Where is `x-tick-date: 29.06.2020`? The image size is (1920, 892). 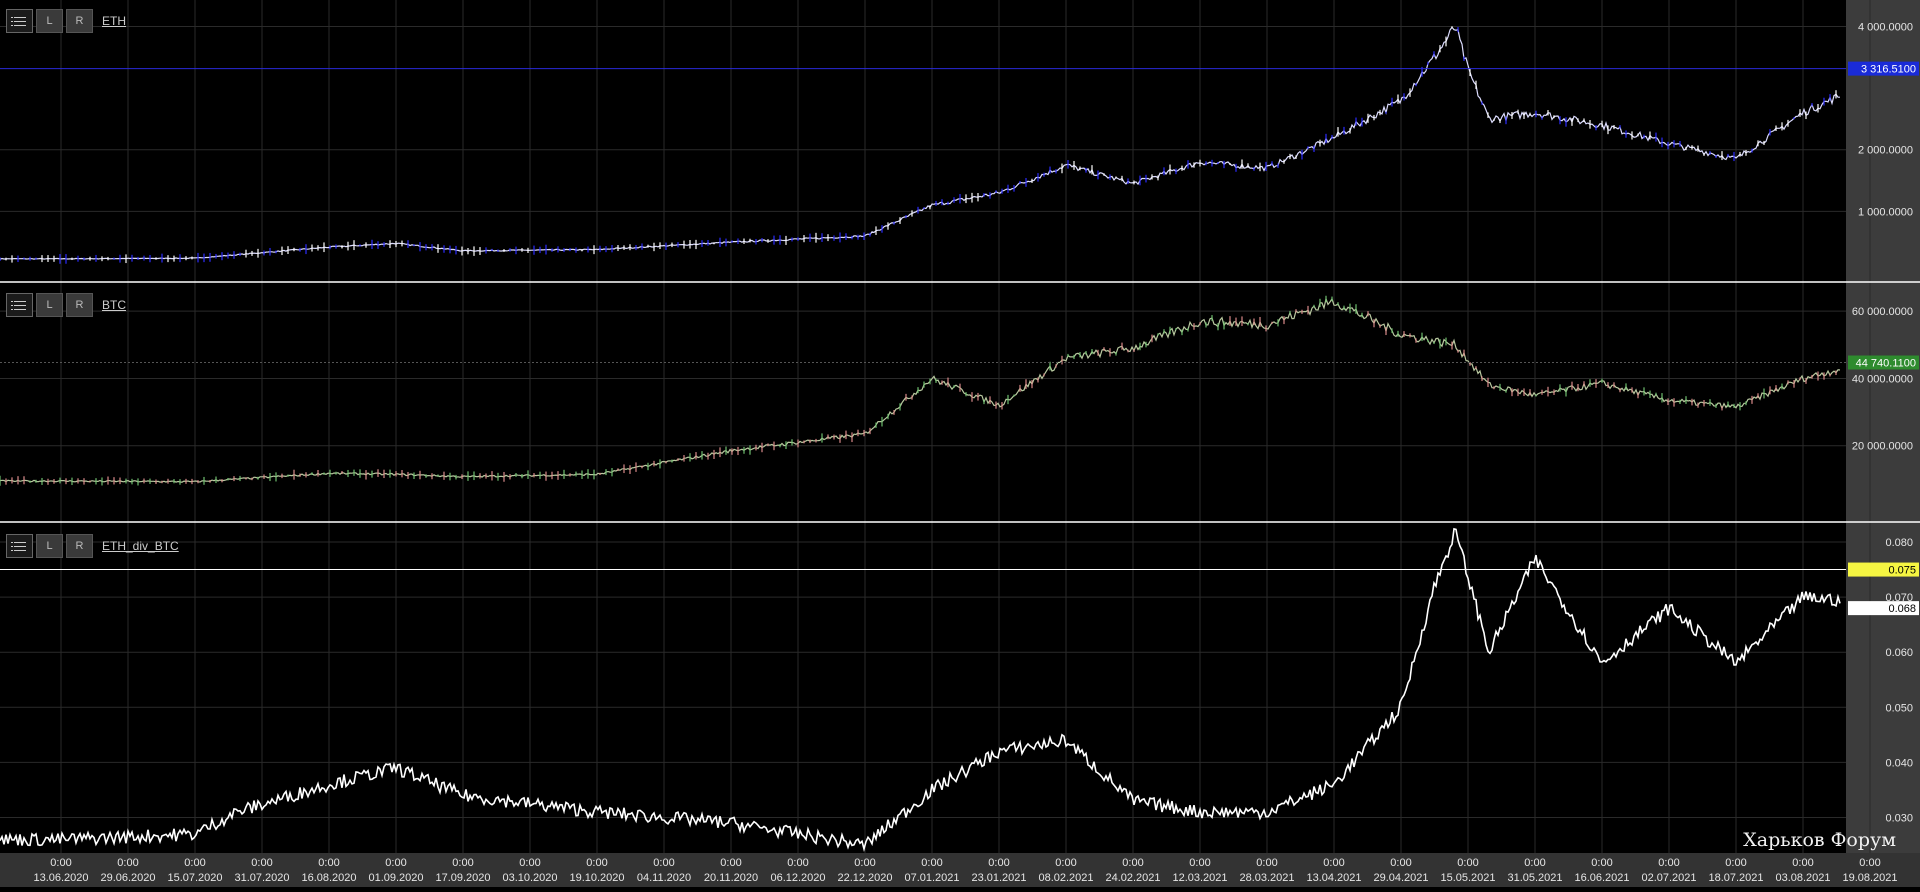
x-tick-date: 29.06.2020 is located at coordinates (127, 878).